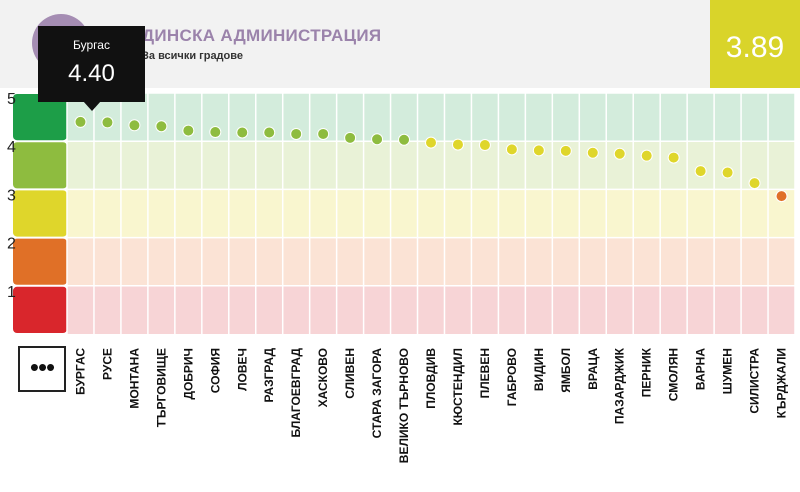  What do you see at coordinates (80, 371) in the screenshot?
I see `x-tick-label: БУРГАС` at bounding box center [80, 371].